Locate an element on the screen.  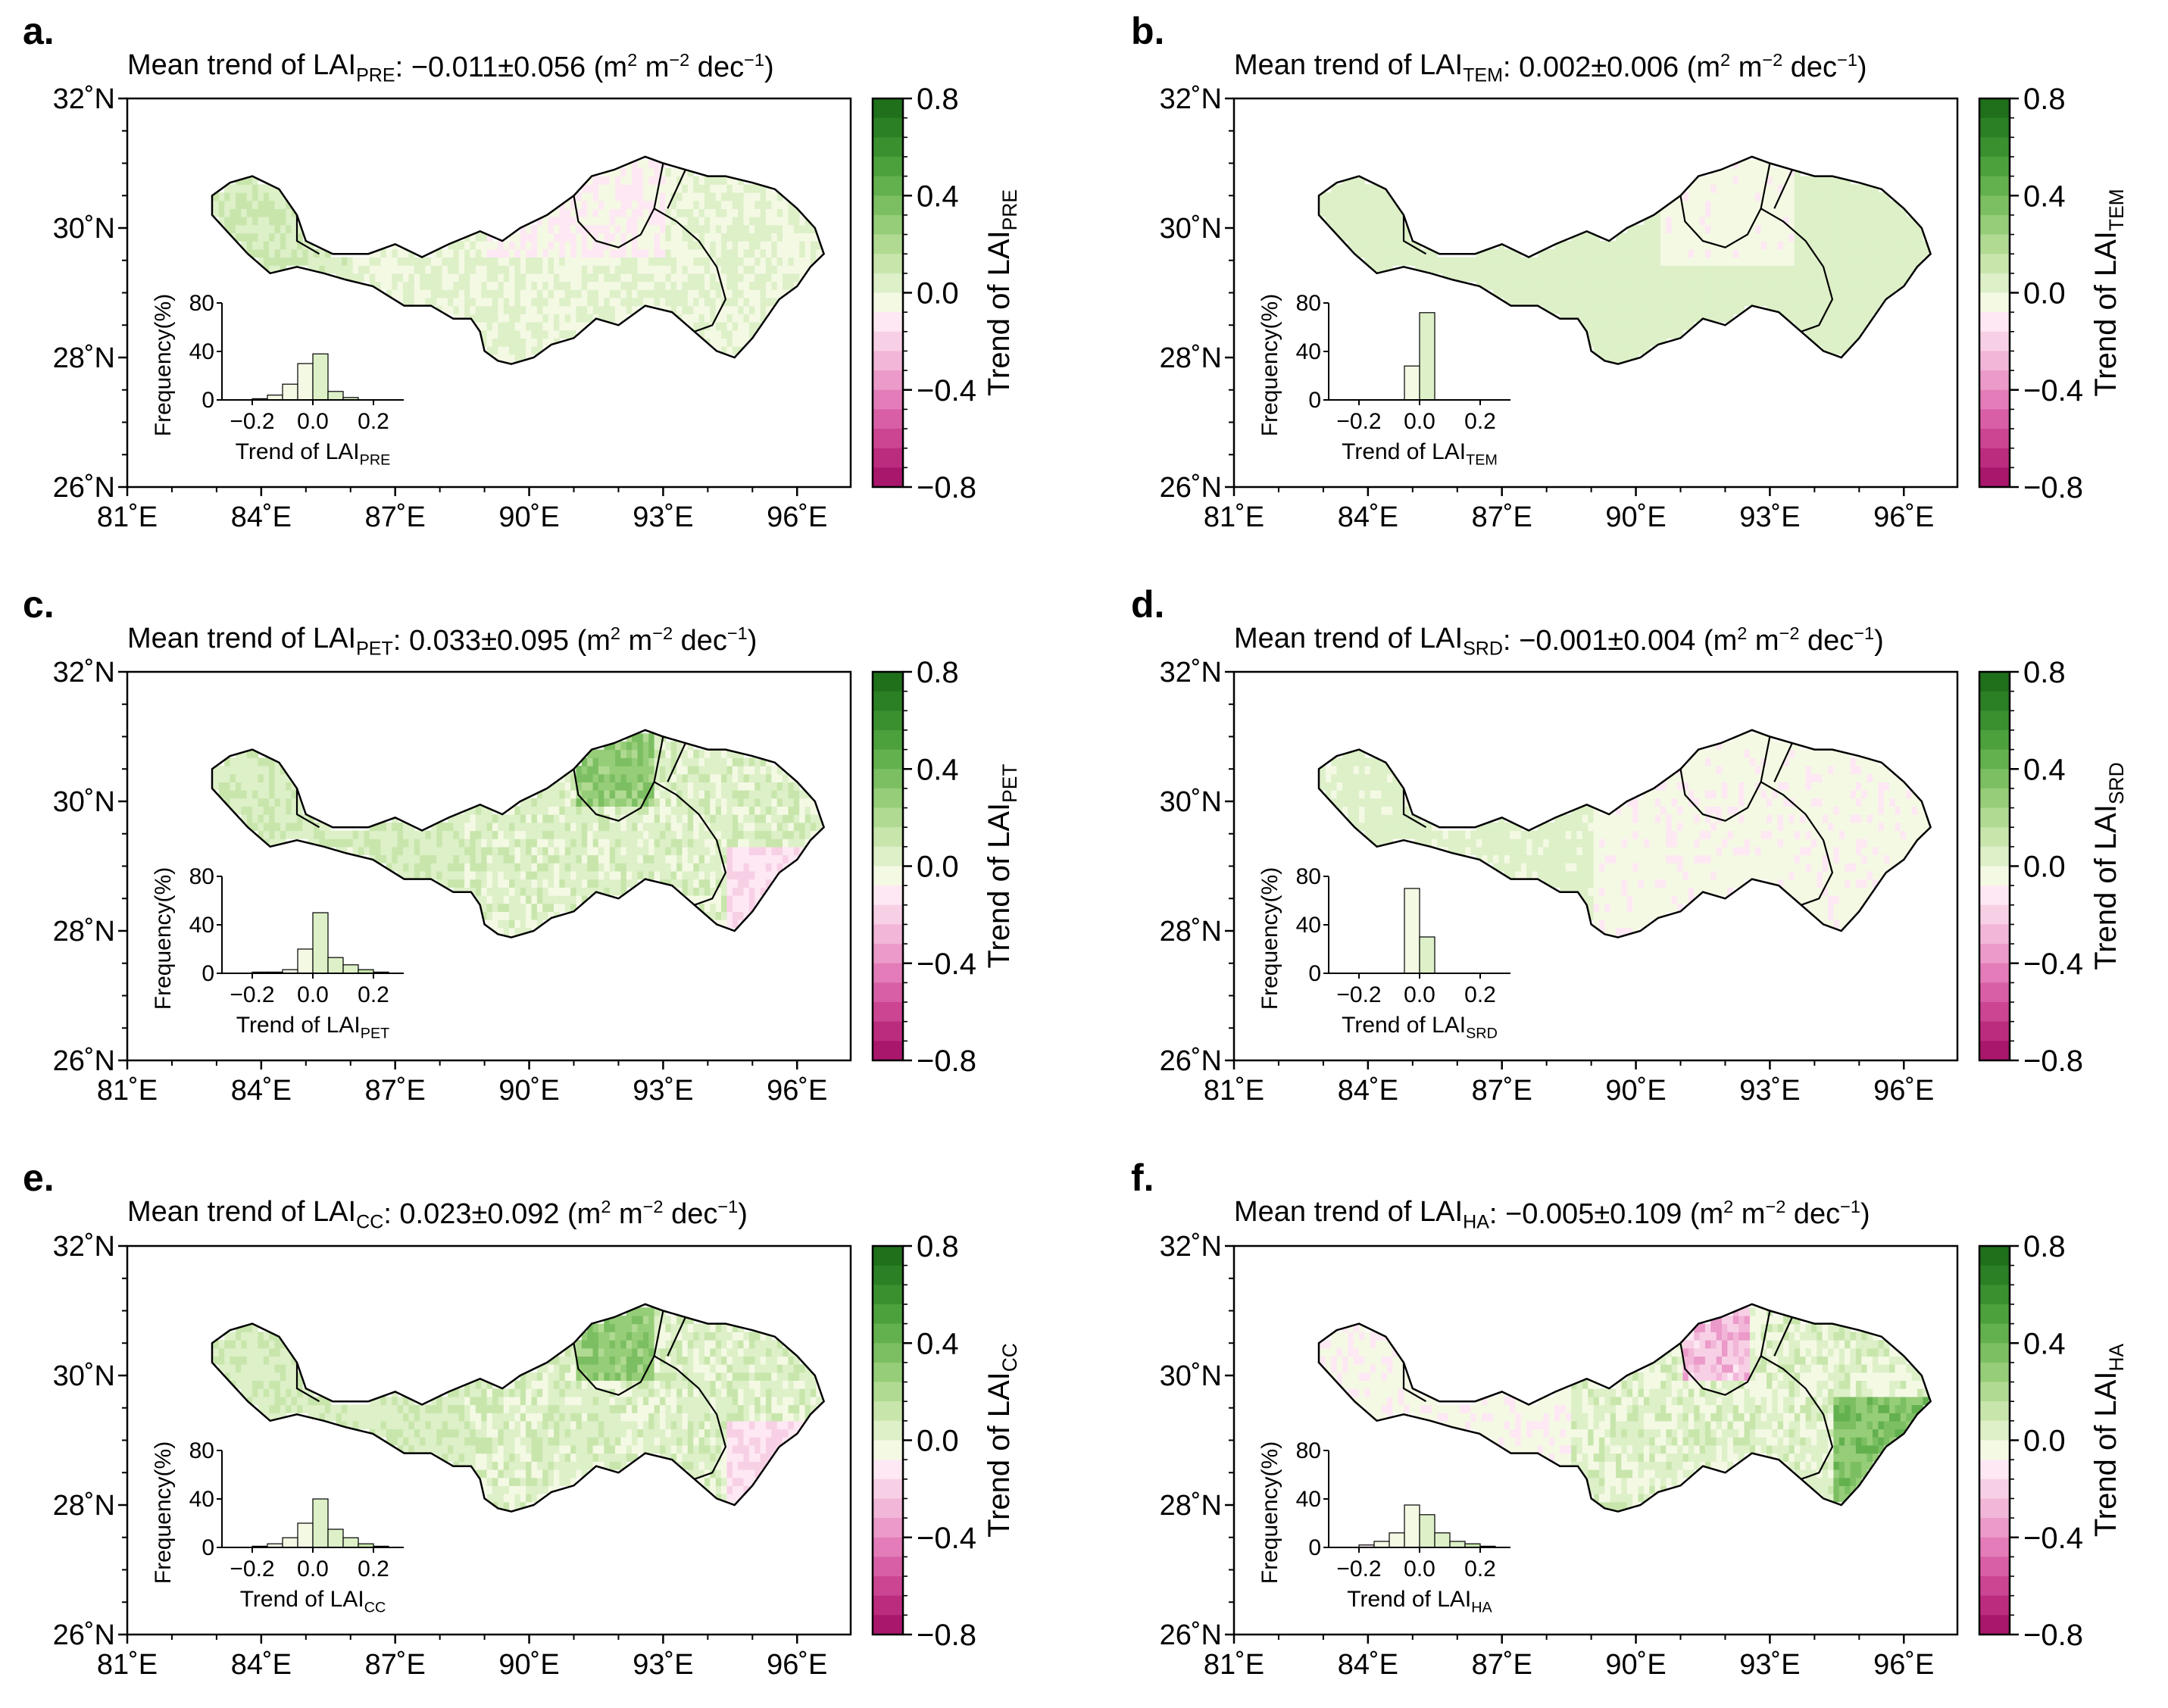
colorbar-tick-label-part: 0.8 is located at coordinates (938, 673).